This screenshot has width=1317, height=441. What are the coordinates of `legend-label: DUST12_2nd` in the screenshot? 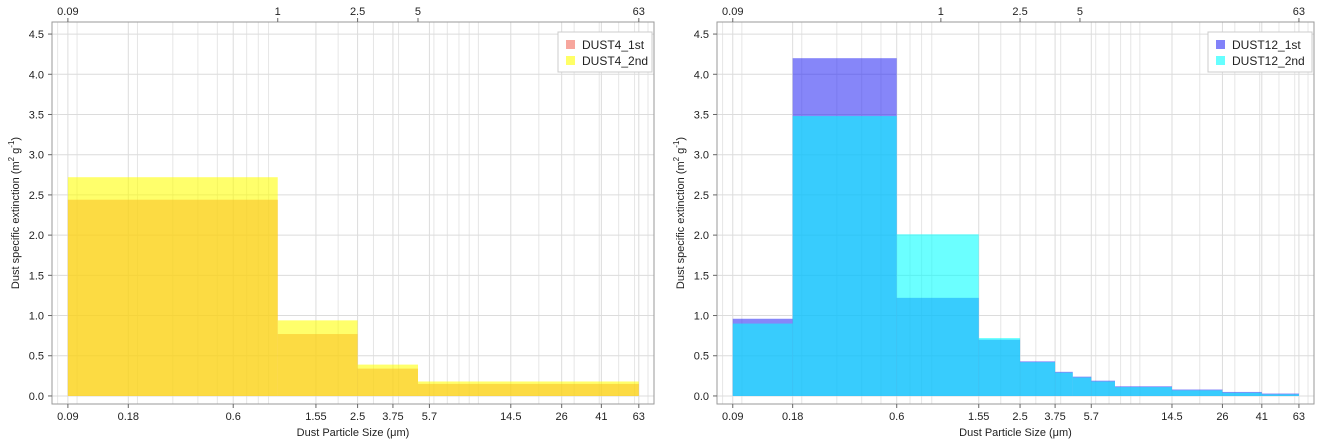 It's located at (1268, 61).